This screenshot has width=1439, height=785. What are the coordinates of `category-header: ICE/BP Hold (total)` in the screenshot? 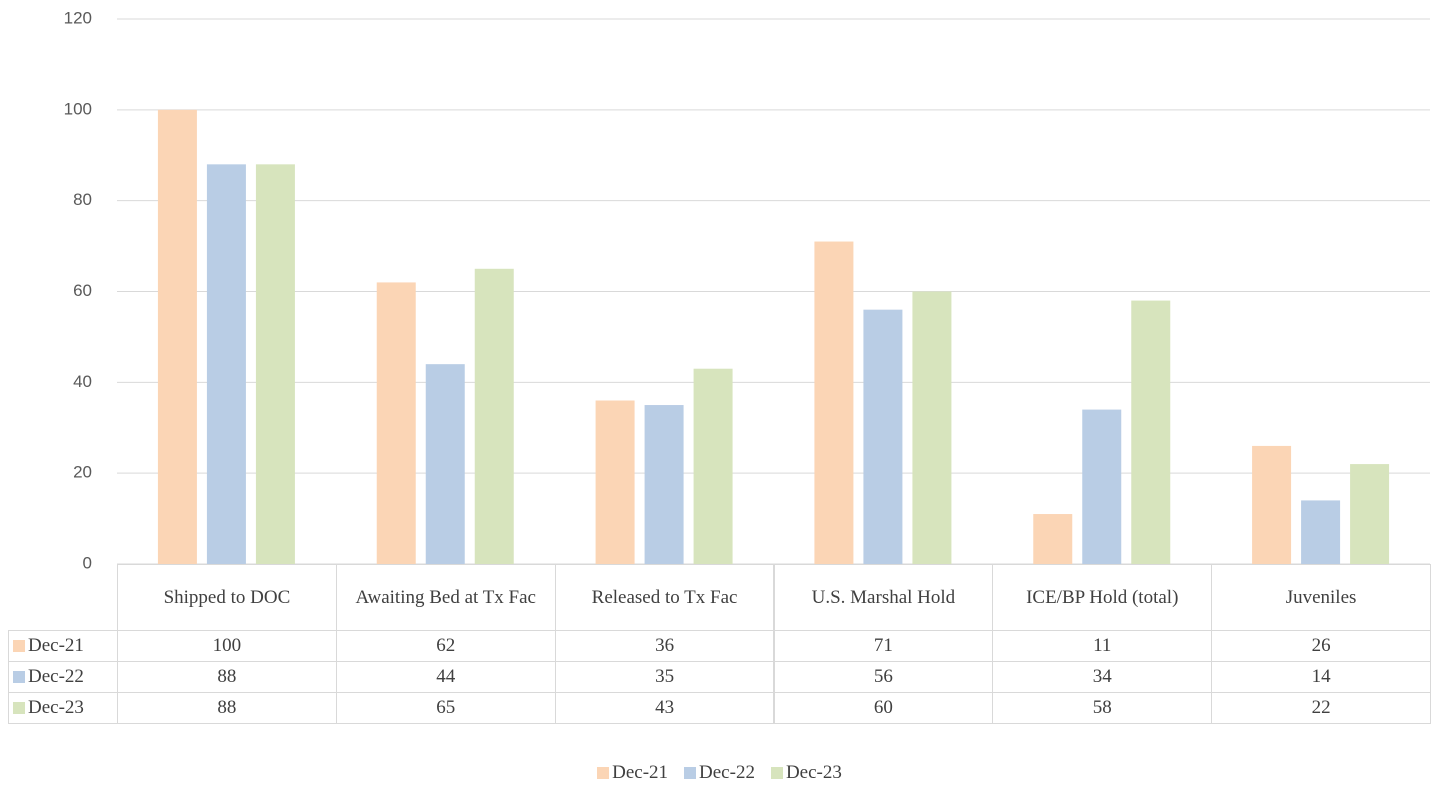 It's located at (1102, 597).